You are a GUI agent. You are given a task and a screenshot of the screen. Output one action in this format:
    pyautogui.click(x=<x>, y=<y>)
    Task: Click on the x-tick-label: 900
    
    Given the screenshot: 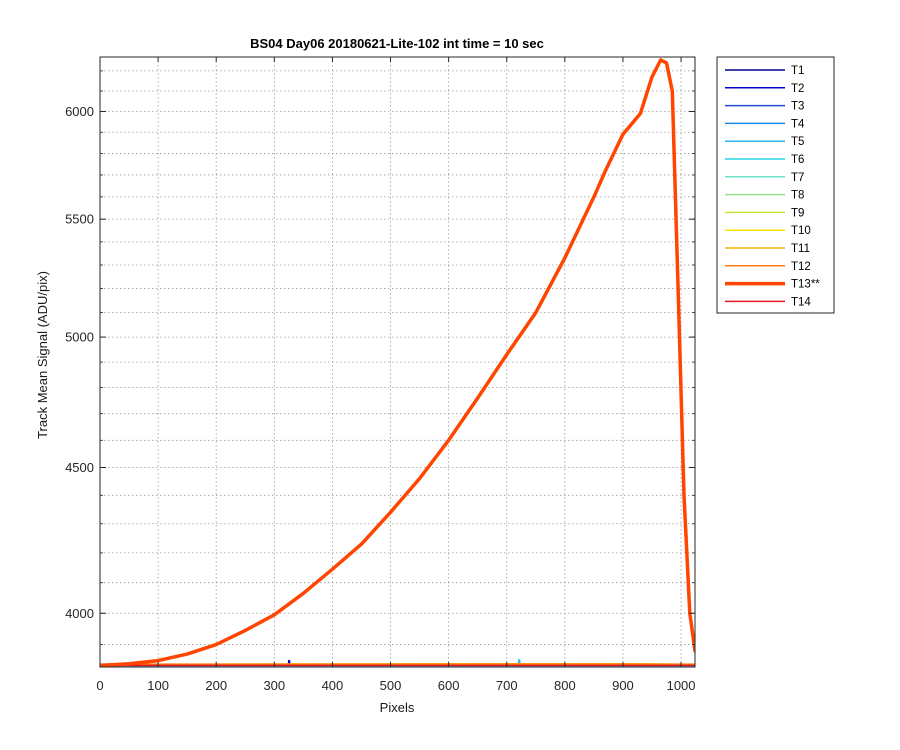 What is the action you would take?
    pyautogui.click(x=623, y=685)
    